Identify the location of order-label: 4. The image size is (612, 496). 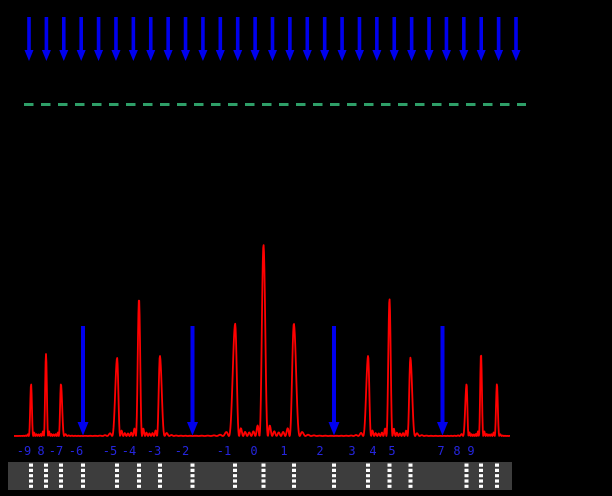
(372, 451).